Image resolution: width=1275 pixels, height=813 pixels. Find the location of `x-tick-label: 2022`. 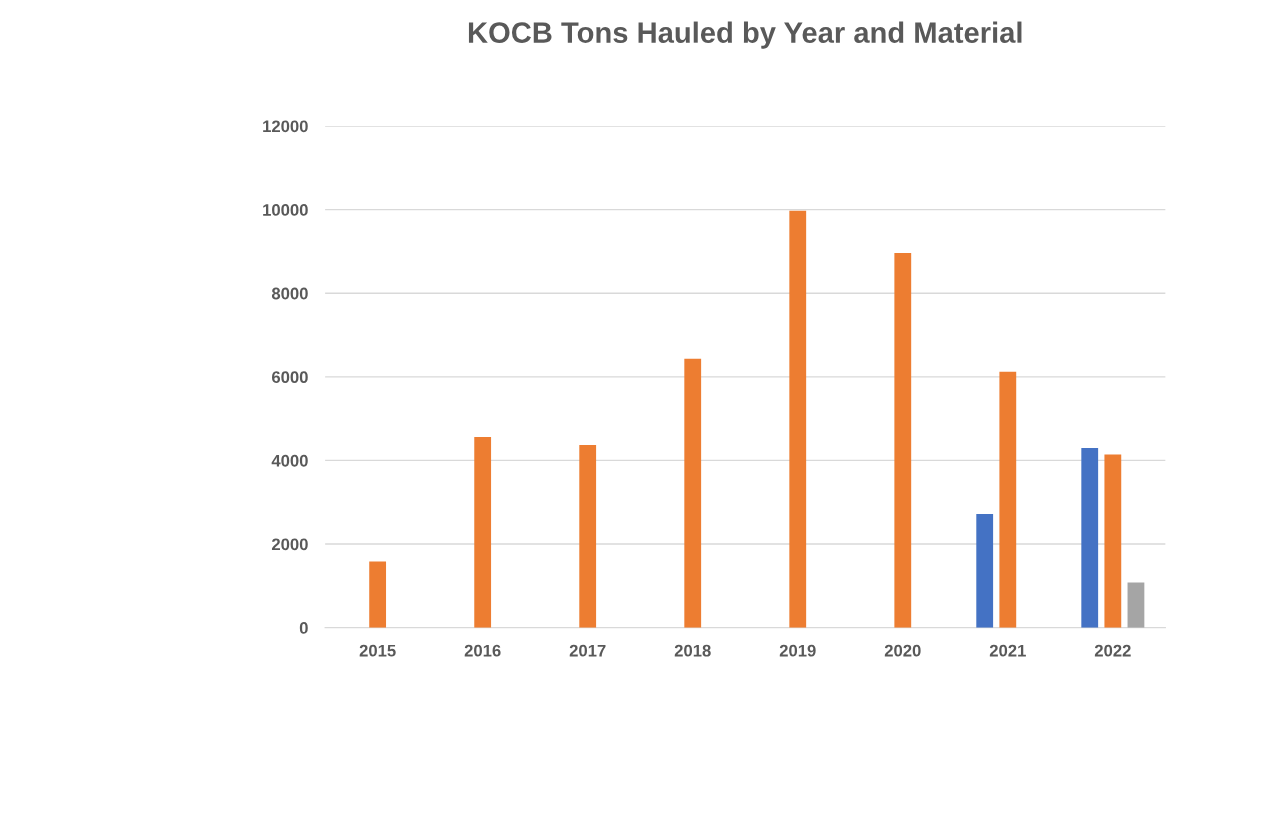

x-tick-label: 2022 is located at coordinates (1112, 650).